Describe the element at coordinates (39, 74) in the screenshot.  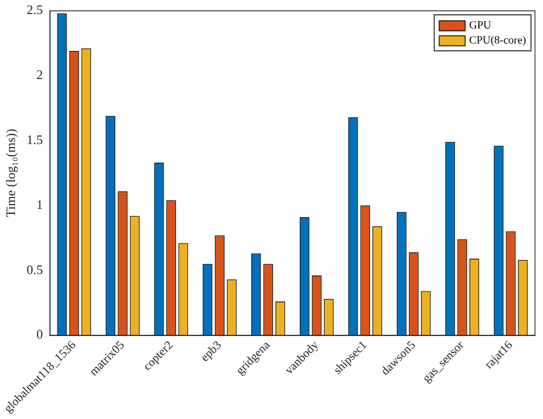
I see `y-tick-label: 2` at that location.